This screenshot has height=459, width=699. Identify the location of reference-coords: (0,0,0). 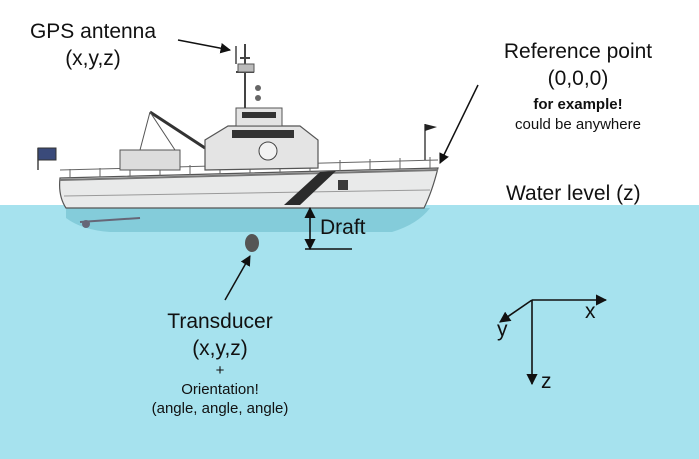
(578, 79).